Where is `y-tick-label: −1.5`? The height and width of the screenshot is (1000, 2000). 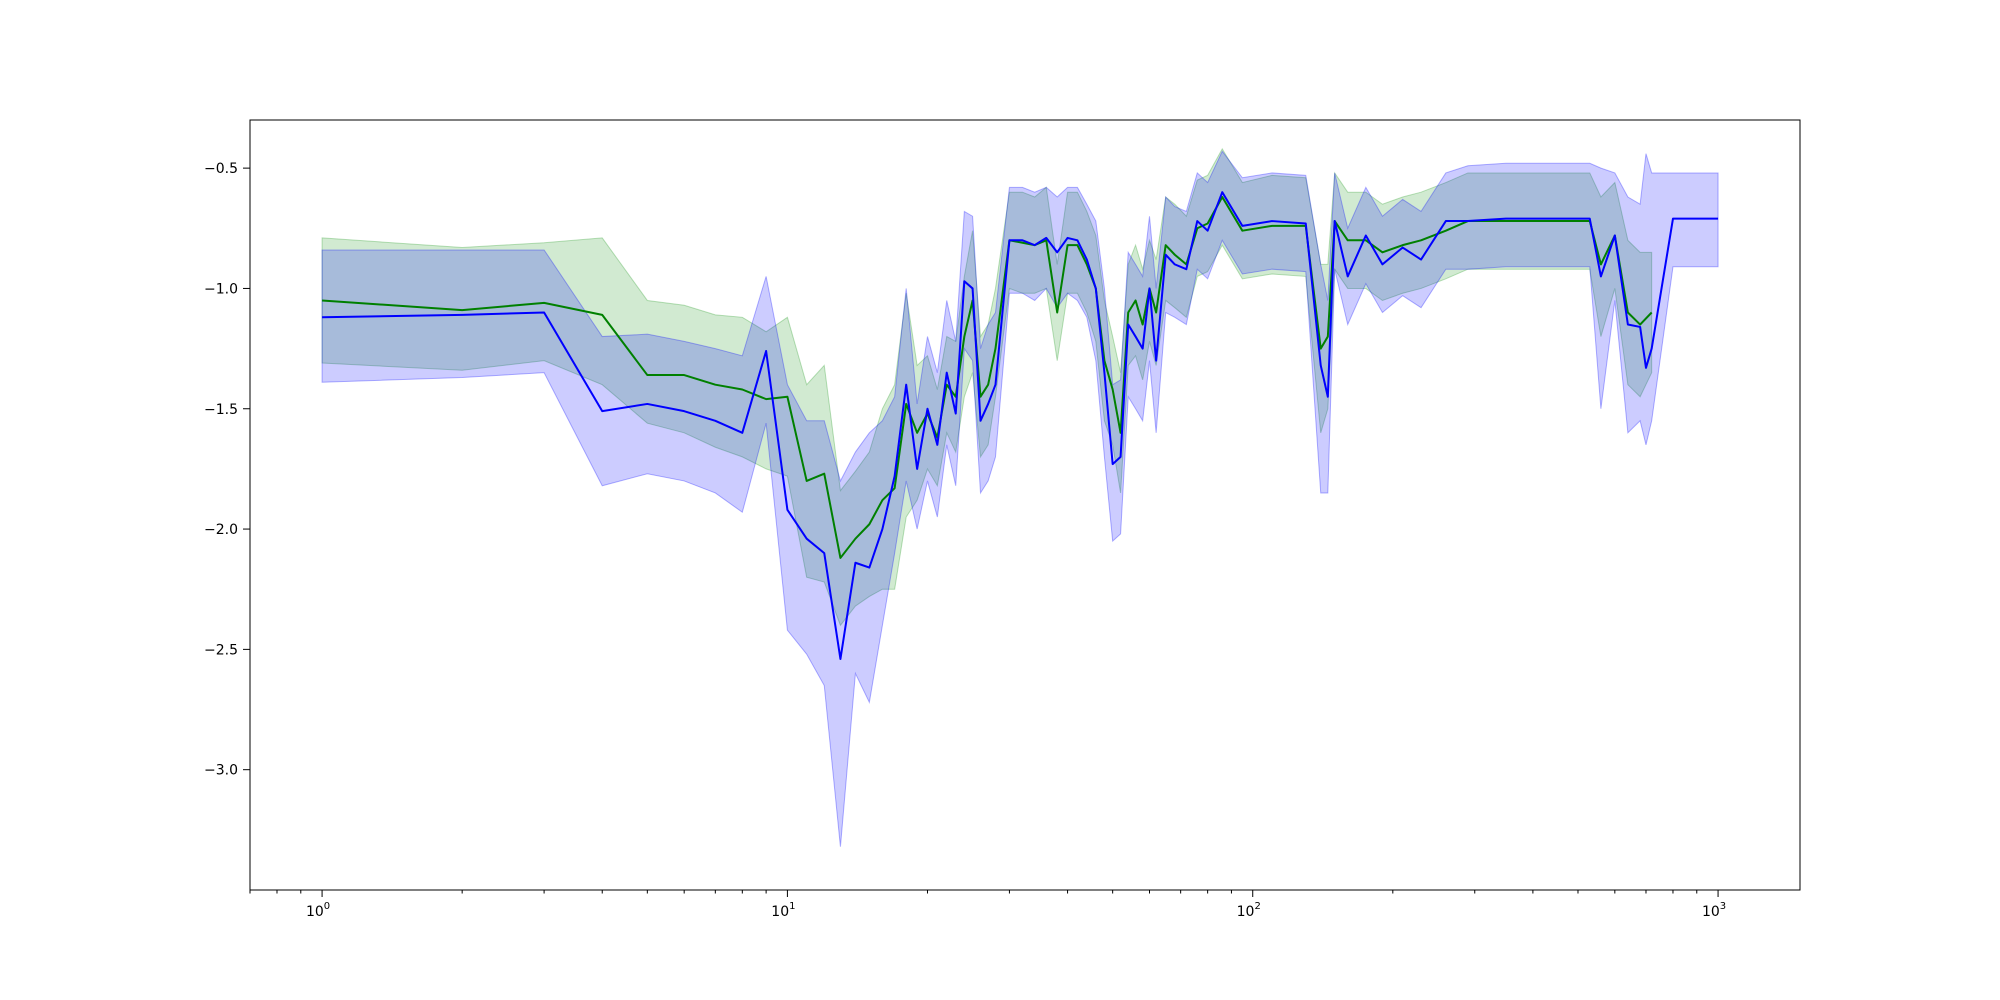 y-tick-label: −1.5 is located at coordinates (221, 410).